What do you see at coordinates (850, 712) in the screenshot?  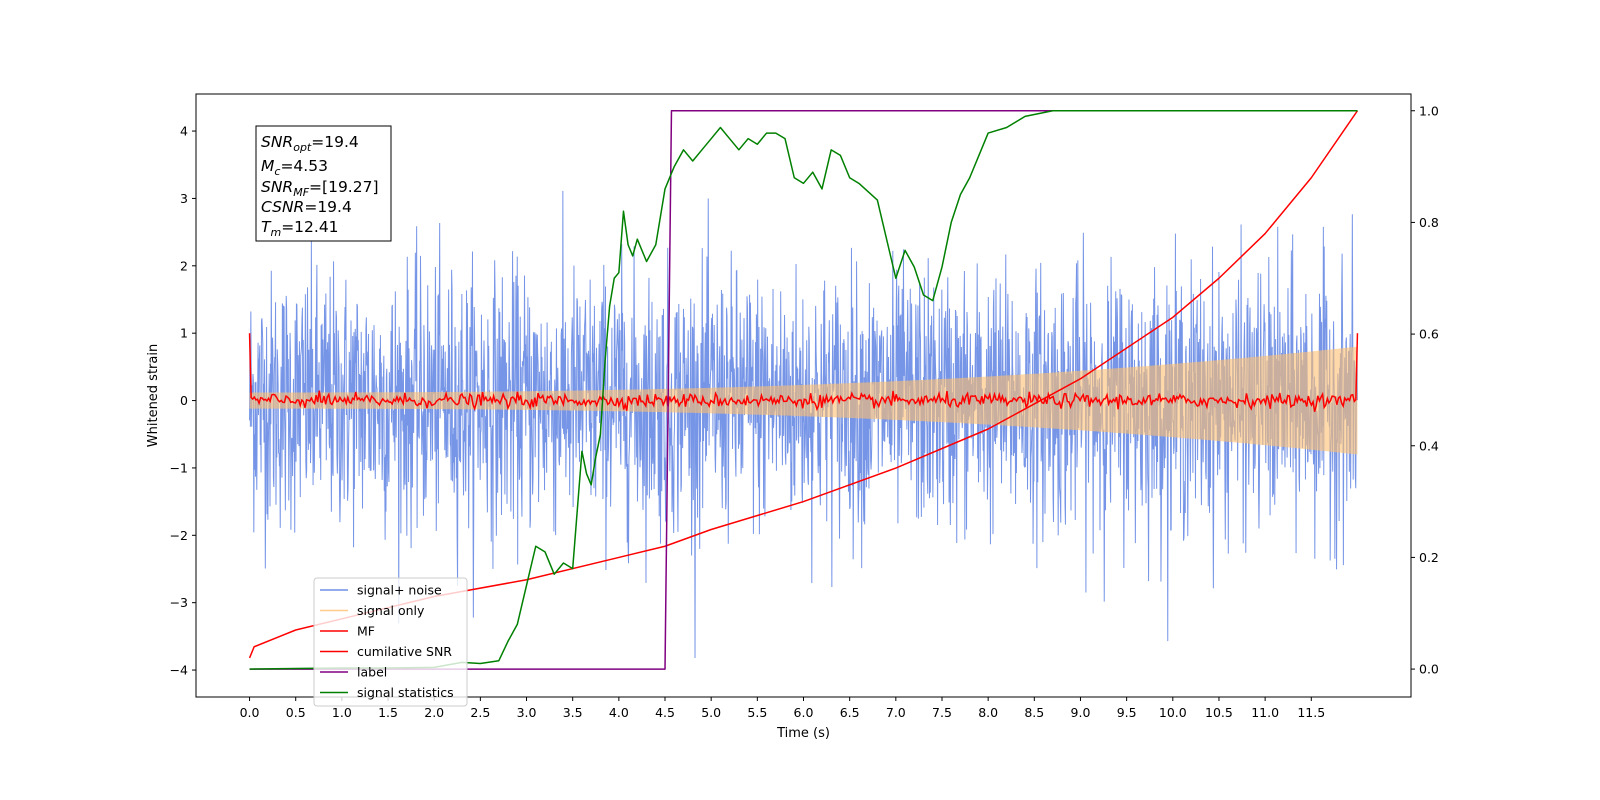 I see `x-tick-label: 6.5` at bounding box center [850, 712].